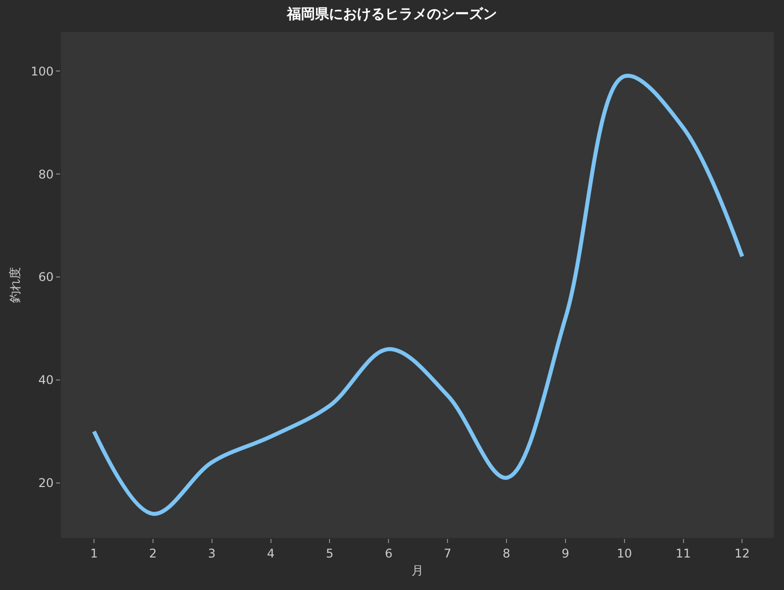 This screenshot has height=590, width=784. What do you see at coordinates (15, 285) in the screenshot?
I see `y-axis-title: 釣れ度` at bounding box center [15, 285].